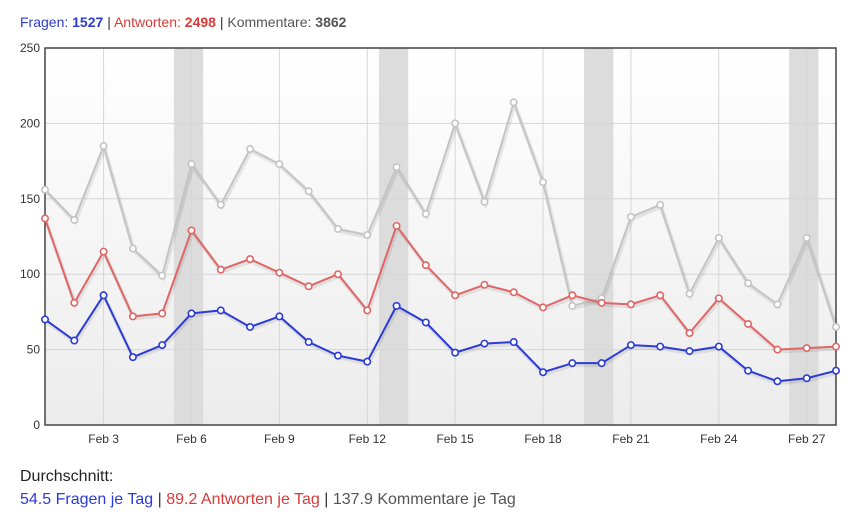  I want to click on averages-title: Durchschnitt:, so click(67, 476).